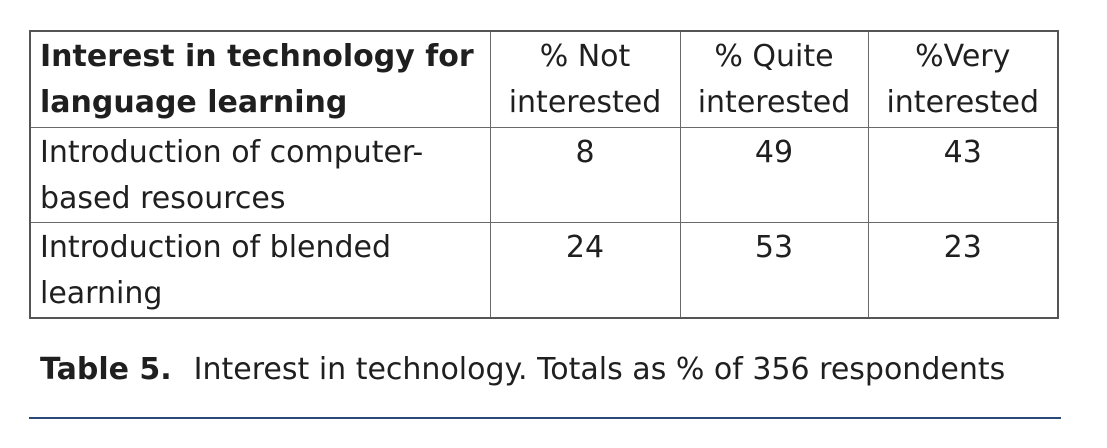 This screenshot has height=448, width=1107. Describe the element at coordinates (963, 175) in the screenshot. I see `cell-very-interested: 43` at that location.